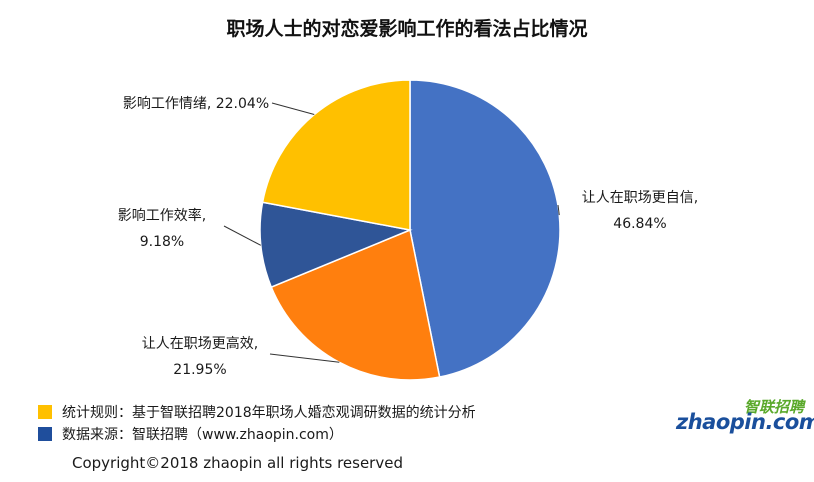  What do you see at coordinates (745, 422) in the screenshot?
I see `logo-en-text: zhaopin.com` at bounding box center [745, 422].